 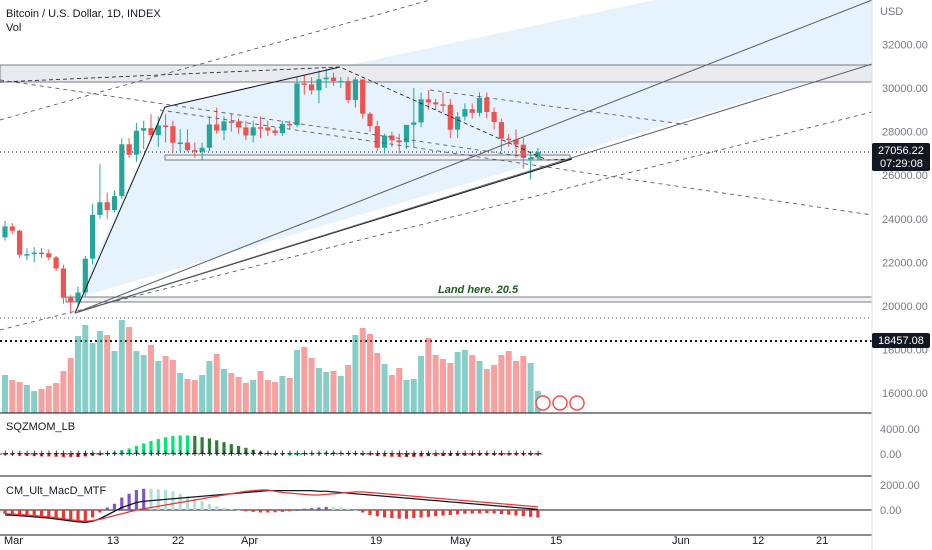 What do you see at coordinates (178, 541) in the screenshot?
I see `time-axis-tick: 22` at bounding box center [178, 541].